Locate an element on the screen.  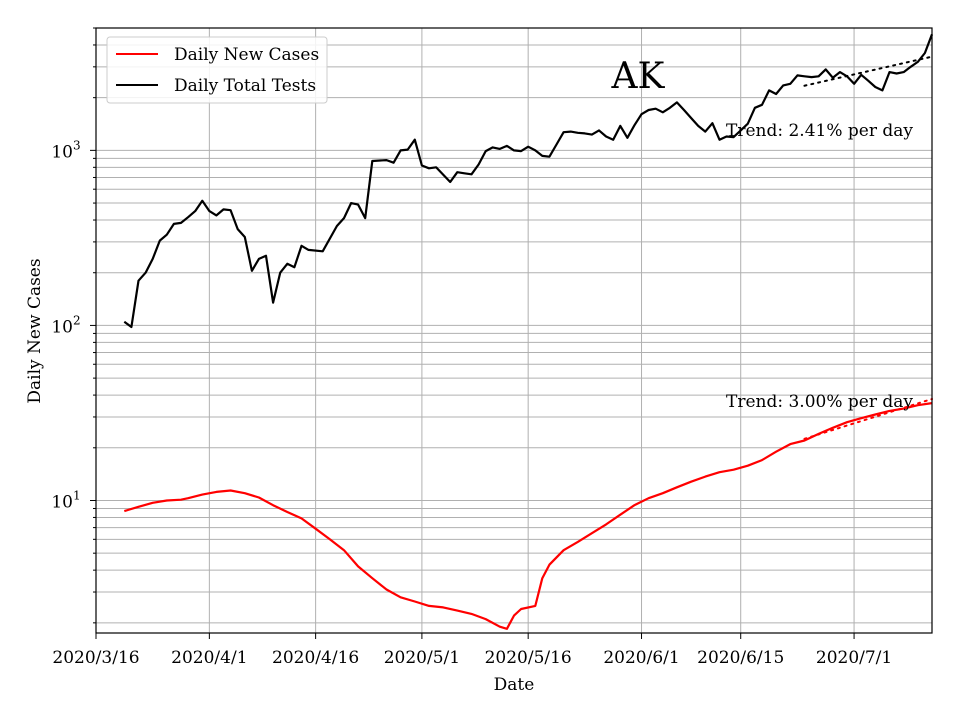
x-tick-label: 2020/5/1 is located at coordinates (422, 658).